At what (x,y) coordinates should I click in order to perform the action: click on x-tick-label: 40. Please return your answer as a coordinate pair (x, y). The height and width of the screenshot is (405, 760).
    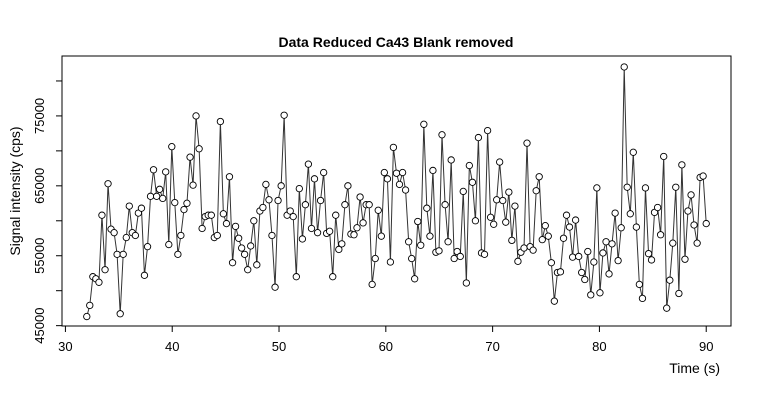
    Looking at the image, I should click on (172, 346).